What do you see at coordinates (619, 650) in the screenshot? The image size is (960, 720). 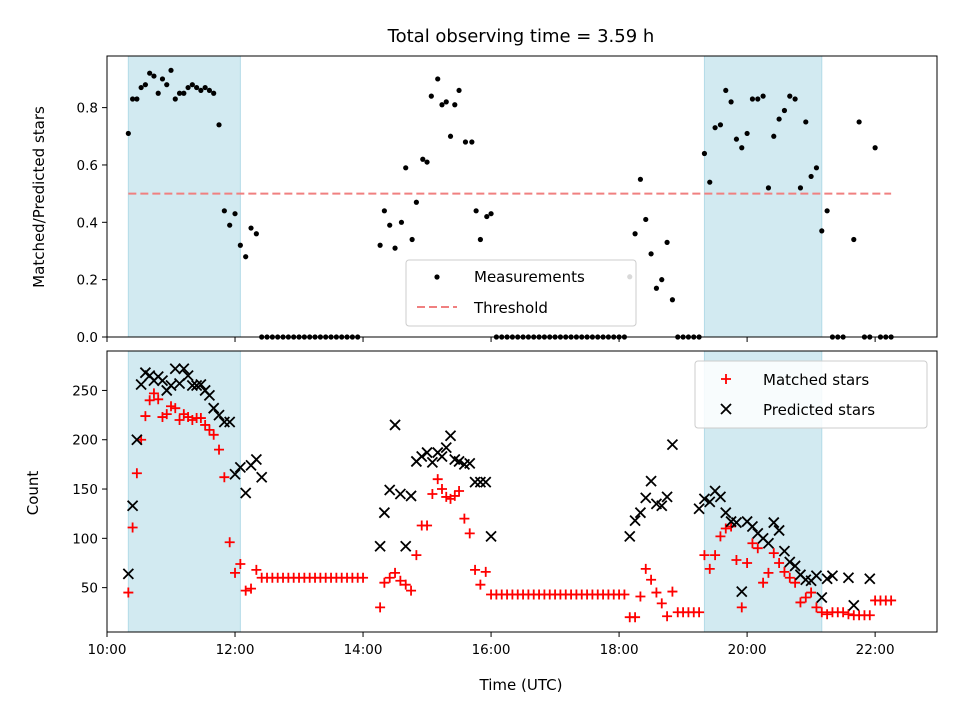 I see `x-tick-label: 18:00` at bounding box center [619, 650].